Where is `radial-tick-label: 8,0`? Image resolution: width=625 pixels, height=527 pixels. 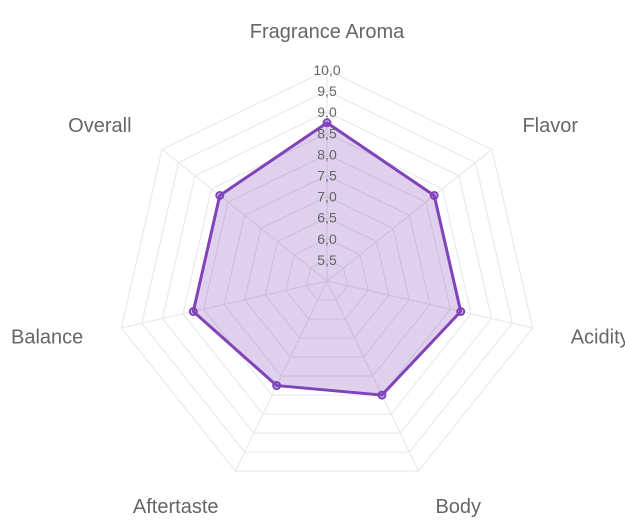 radial-tick-label: 8,0 is located at coordinates (327, 154).